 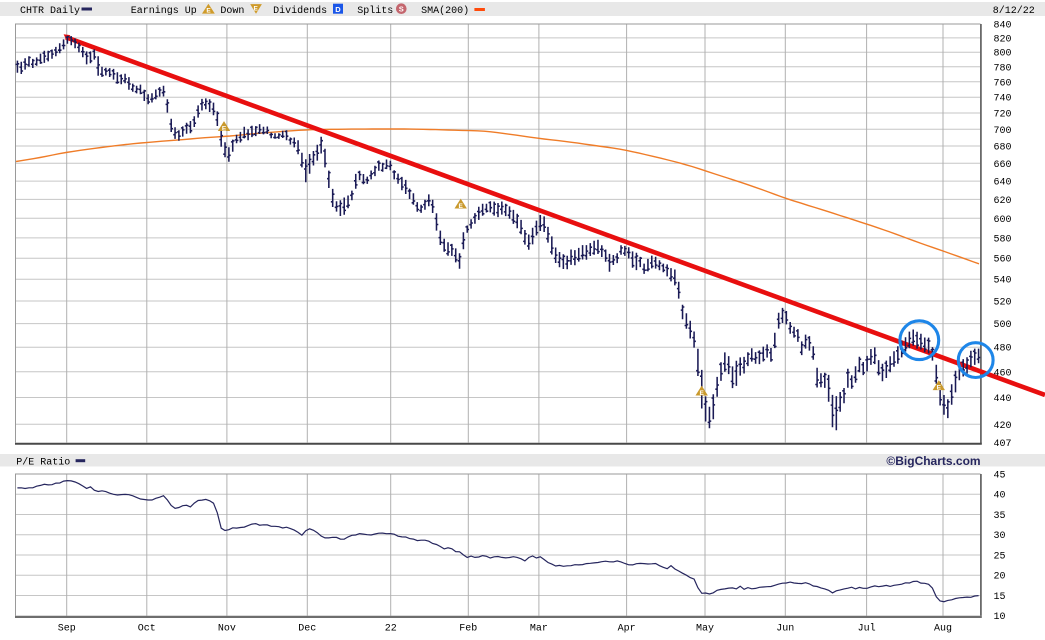 What do you see at coordinates (1003, 444) in the screenshot?
I see `svg-text: 407` at bounding box center [1003, 444].